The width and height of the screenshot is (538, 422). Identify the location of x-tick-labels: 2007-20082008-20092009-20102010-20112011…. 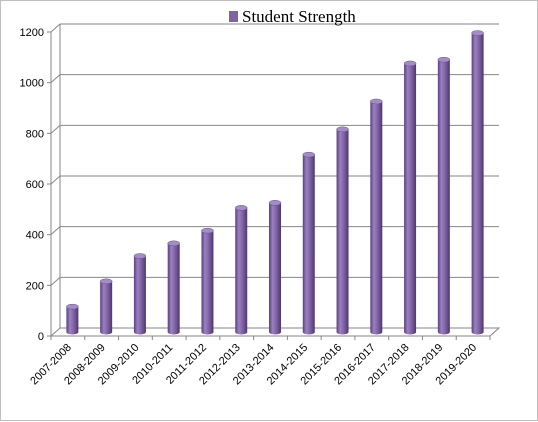
(253, 365).